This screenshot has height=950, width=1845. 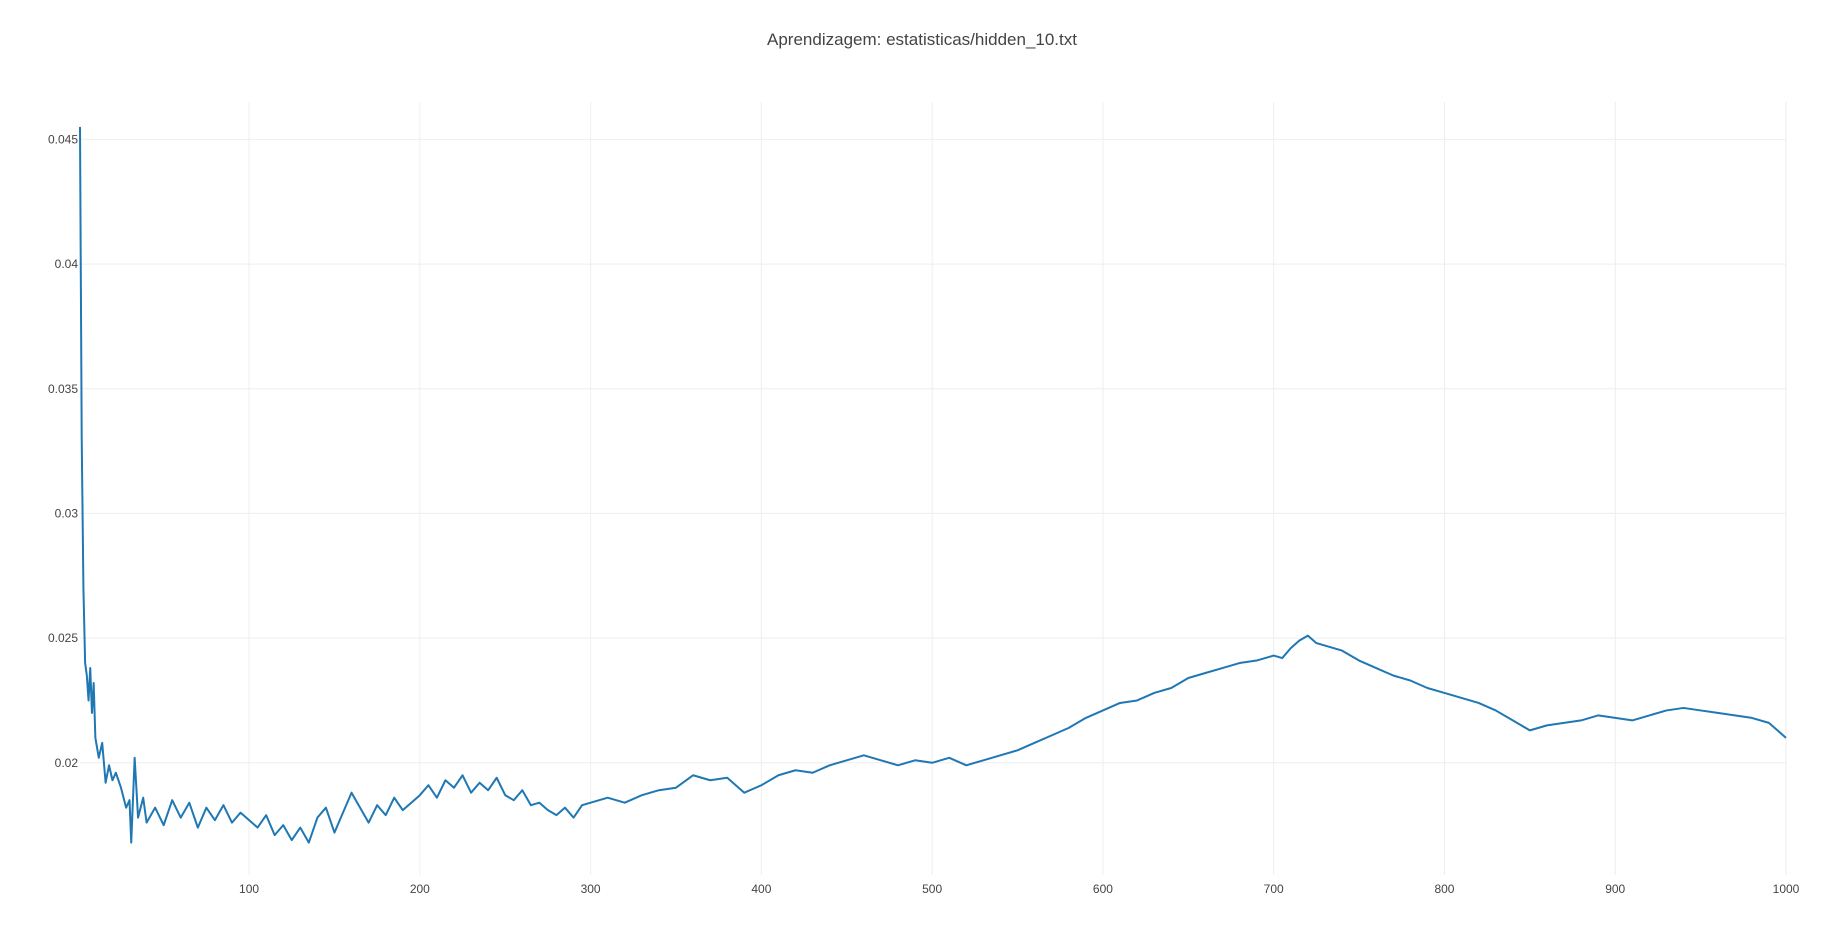 What do you see at coordinates (1274, 889) in the screenshot?
I see `x-tick-label: 700` at bounding box center [1274, 889].